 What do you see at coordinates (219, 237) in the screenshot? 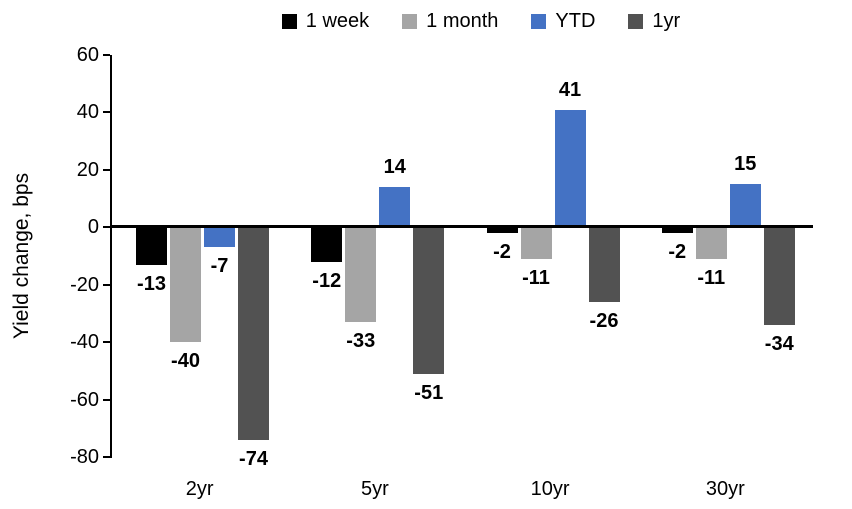
I see `bar-YTD-2yr` at bounding box center [219, 237].